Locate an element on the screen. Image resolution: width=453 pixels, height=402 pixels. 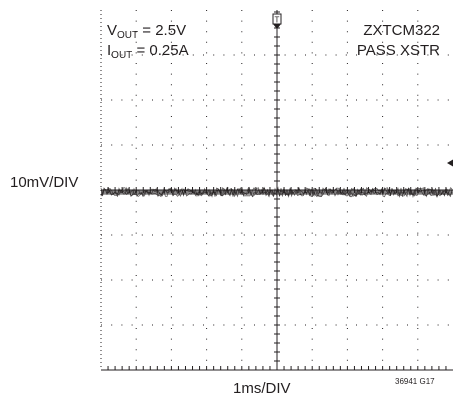
pass-annotation: PASS XSTR is located at coordinates (398, 50).